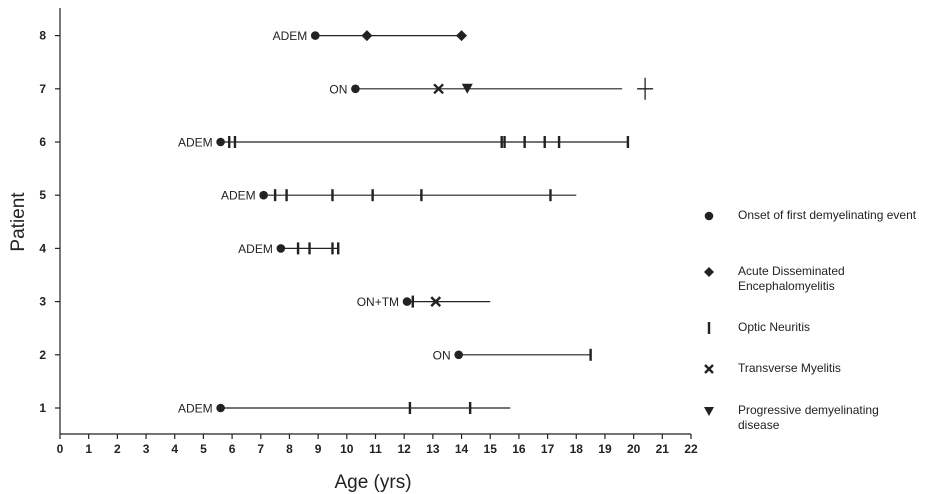 This screenshot has width=926, height=494. I want to click on x-tick-label: 18, so click(577, 449).